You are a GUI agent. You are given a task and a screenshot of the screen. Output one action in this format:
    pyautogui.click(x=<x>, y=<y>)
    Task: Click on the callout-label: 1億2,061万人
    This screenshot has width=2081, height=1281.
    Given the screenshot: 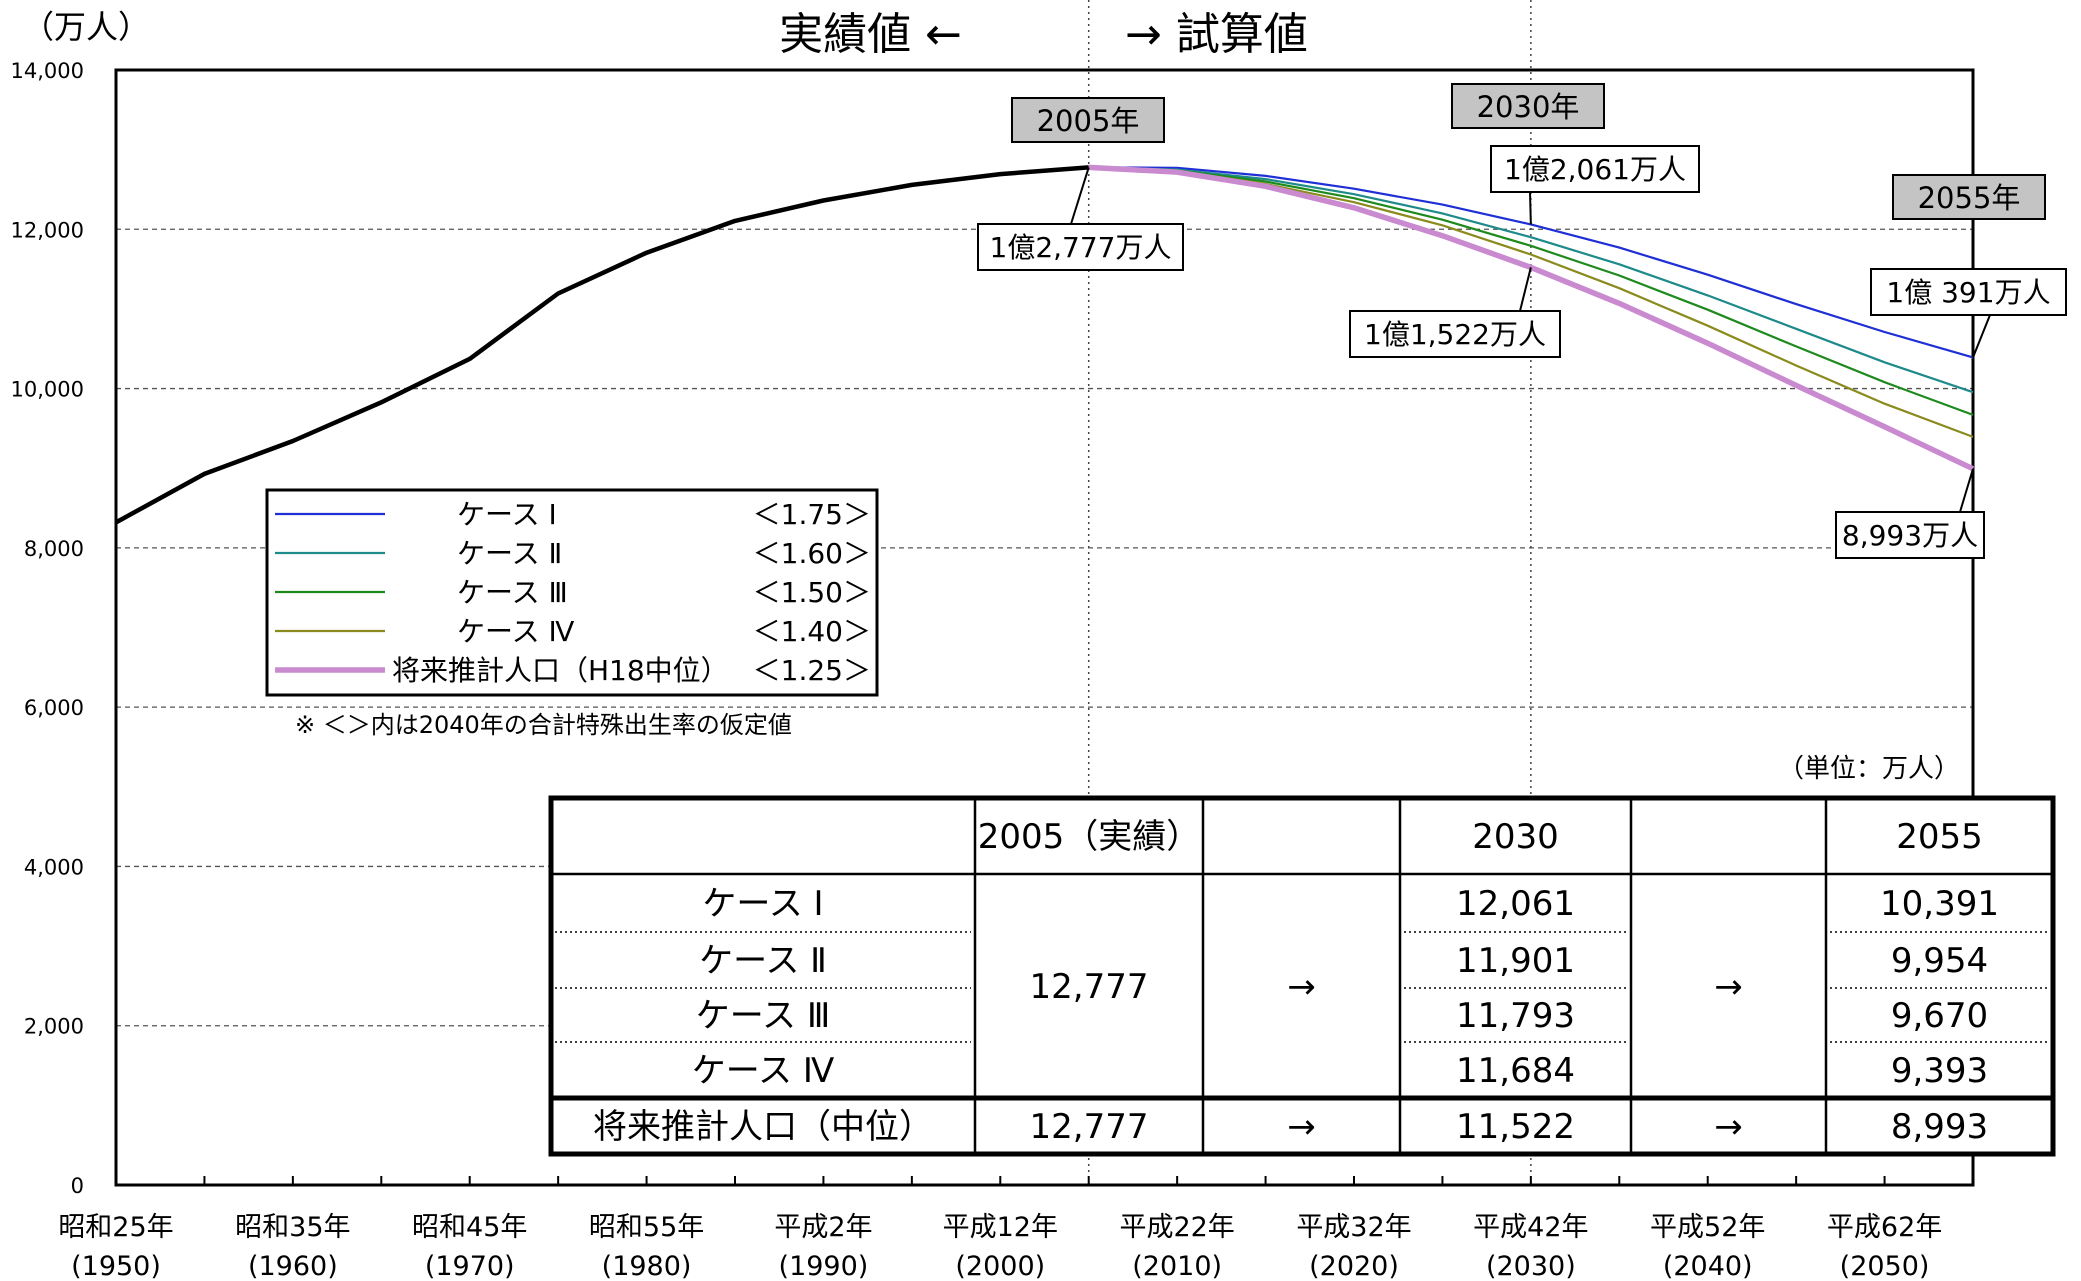 What is the action you would take?
    pyautogui.click(x=1595, y=169)
    